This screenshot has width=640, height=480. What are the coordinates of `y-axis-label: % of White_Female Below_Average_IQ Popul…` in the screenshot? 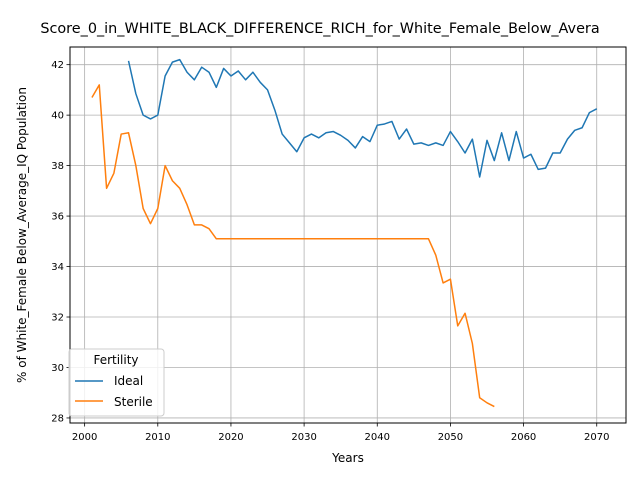 It's located at (22, 235).